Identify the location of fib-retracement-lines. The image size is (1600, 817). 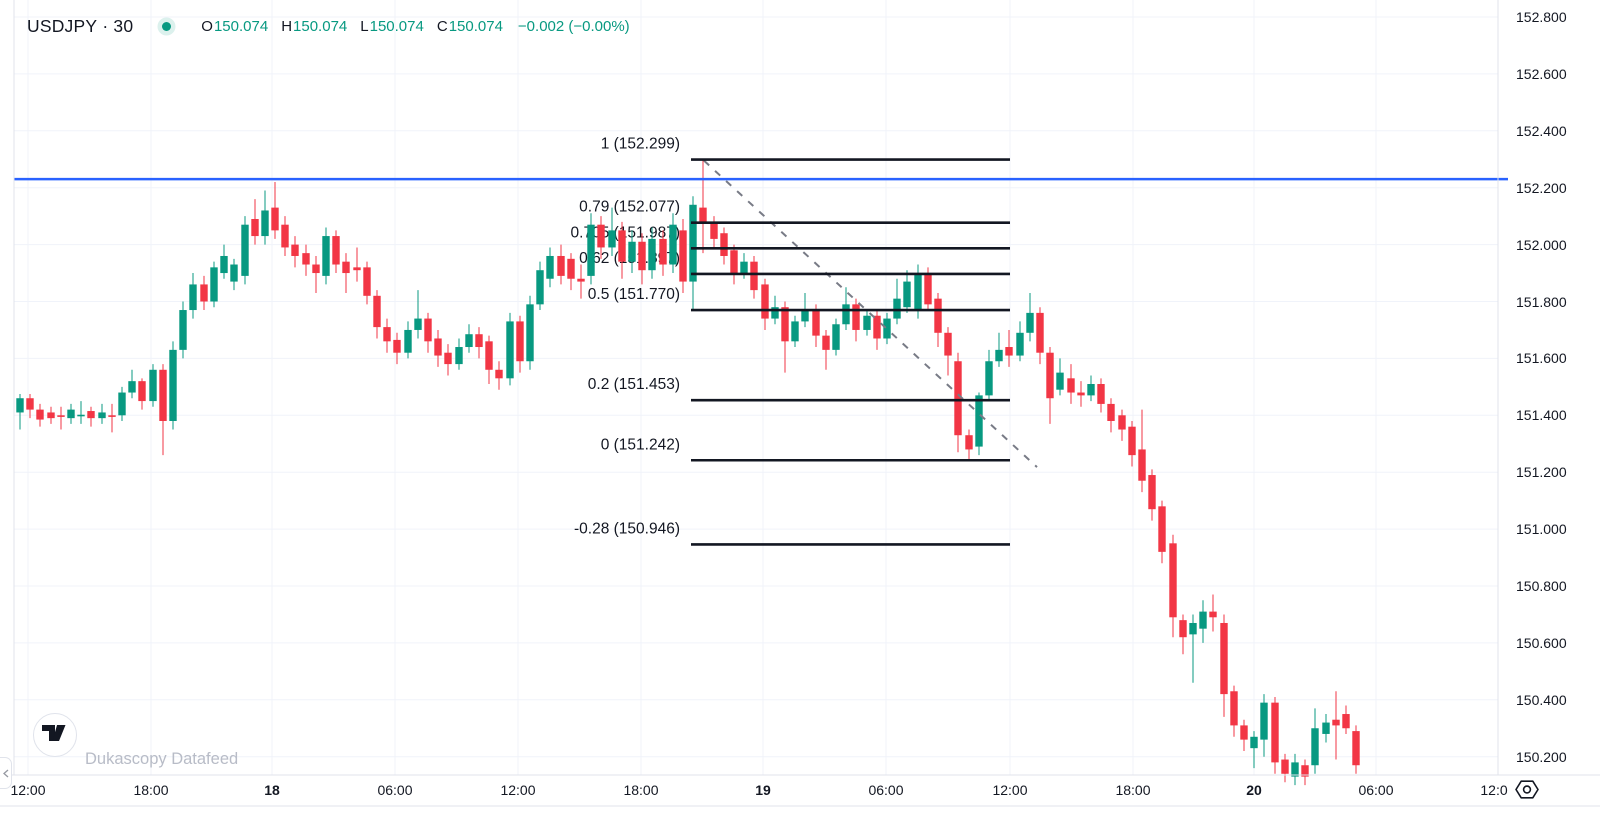
(850, 352).